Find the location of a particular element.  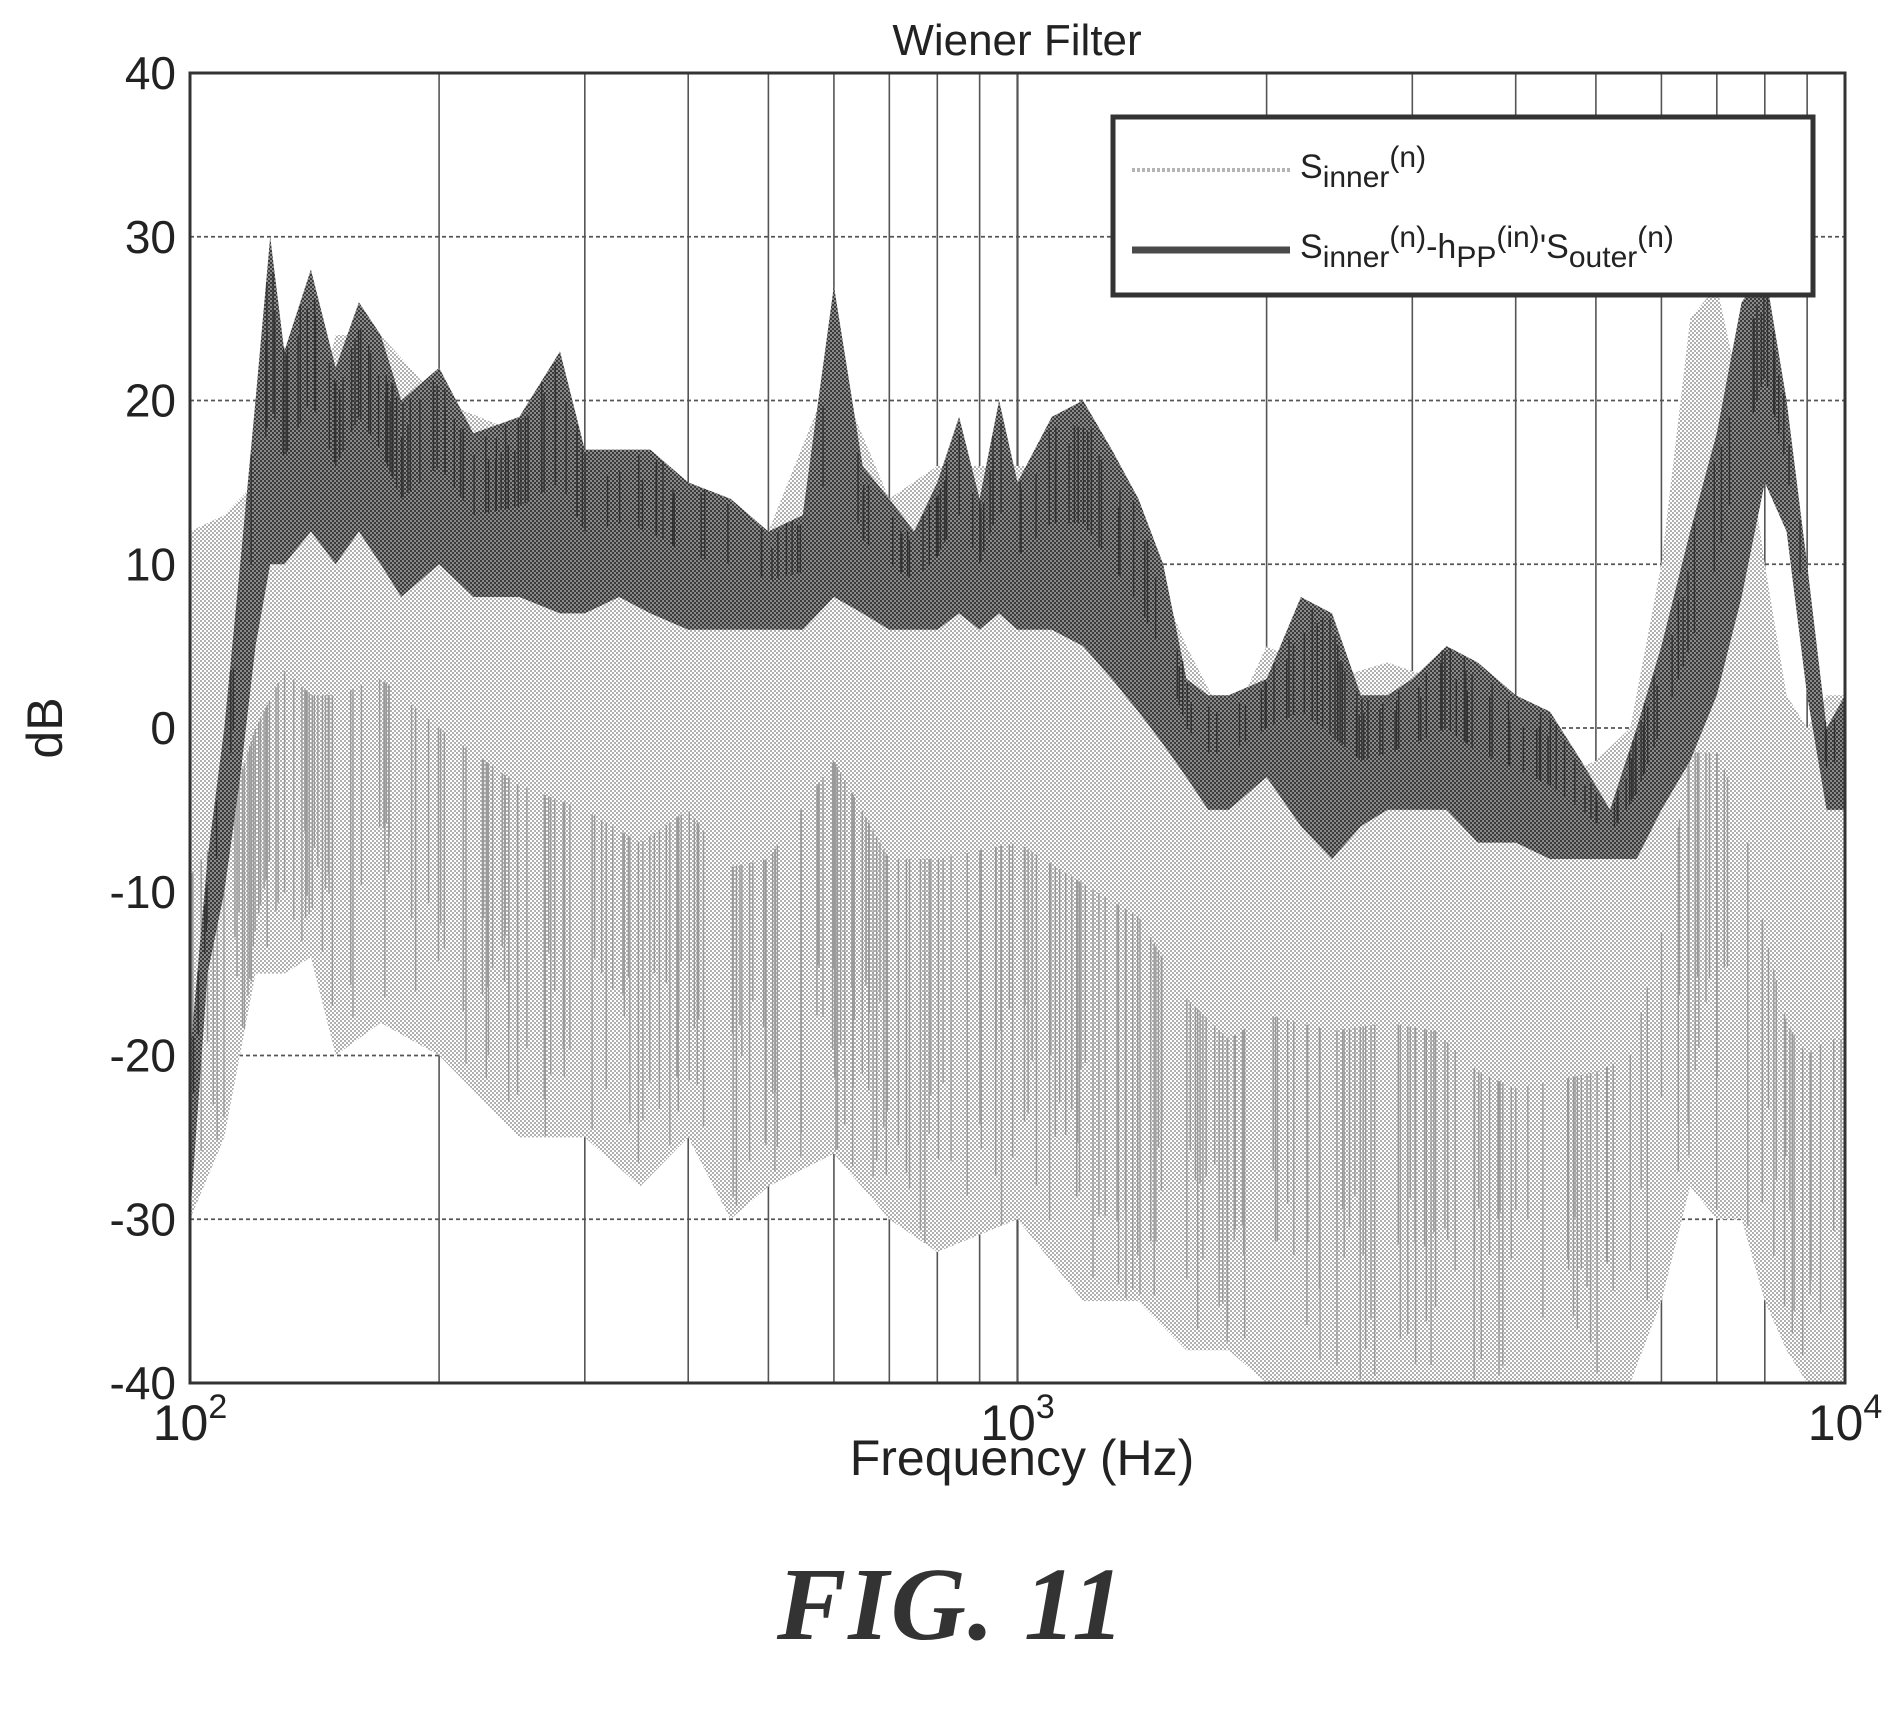

y-tick-label: 30 is located at coordinates (150, 237).